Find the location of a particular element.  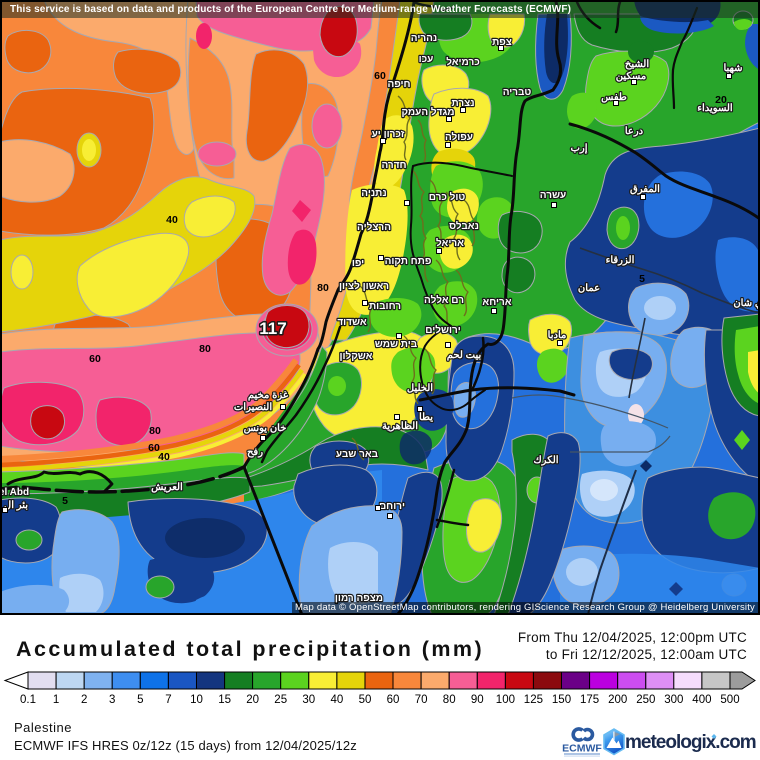

svg-text: טבריה is located at coordinates (517, 92).